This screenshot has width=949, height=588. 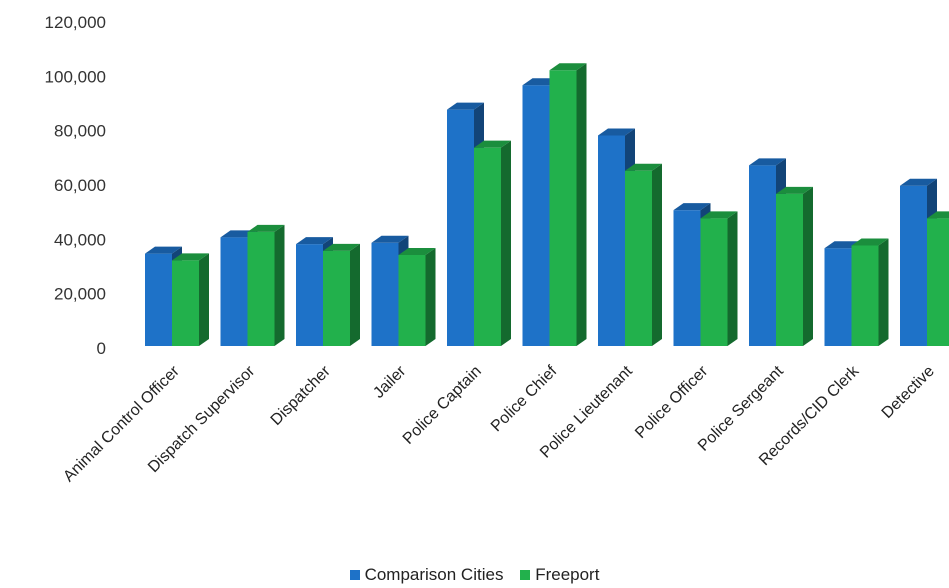 I want to click on legend-item-comparison-cities: Comparison Cities, so click(x=426, y=575).